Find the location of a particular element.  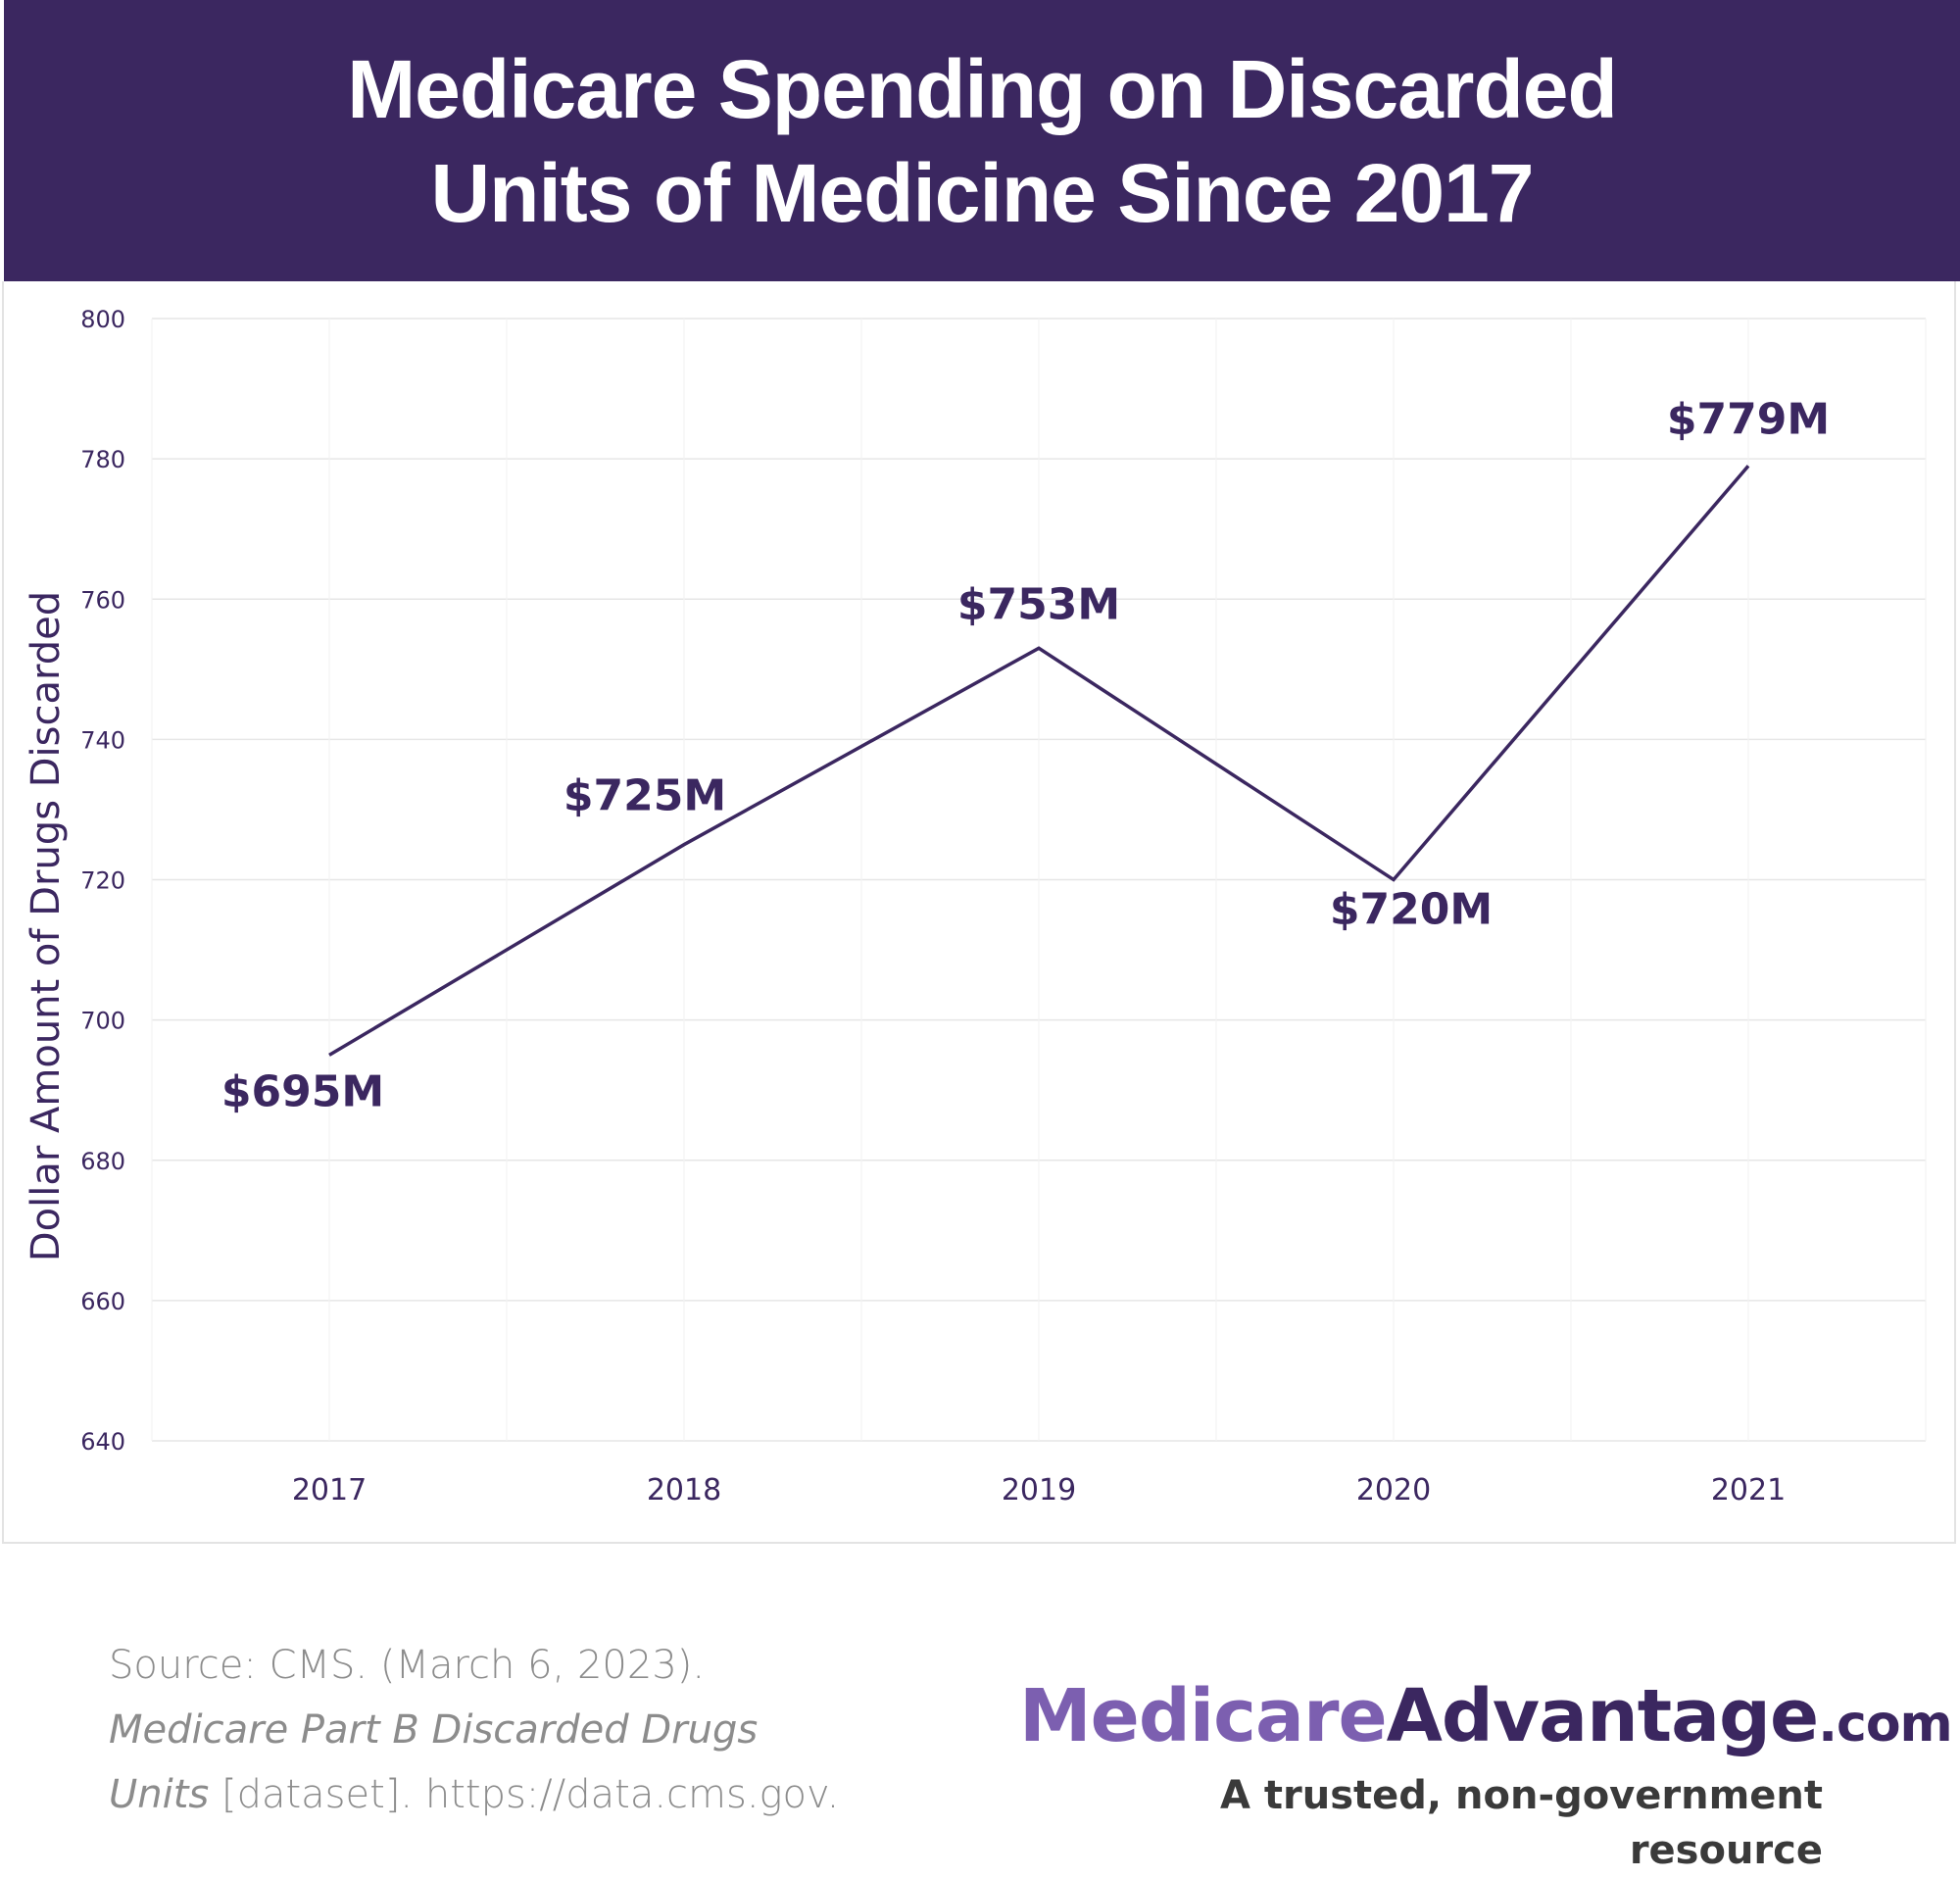

brand-tagline: A trusted, non-government resource is located at coordinates (1421, 1823).